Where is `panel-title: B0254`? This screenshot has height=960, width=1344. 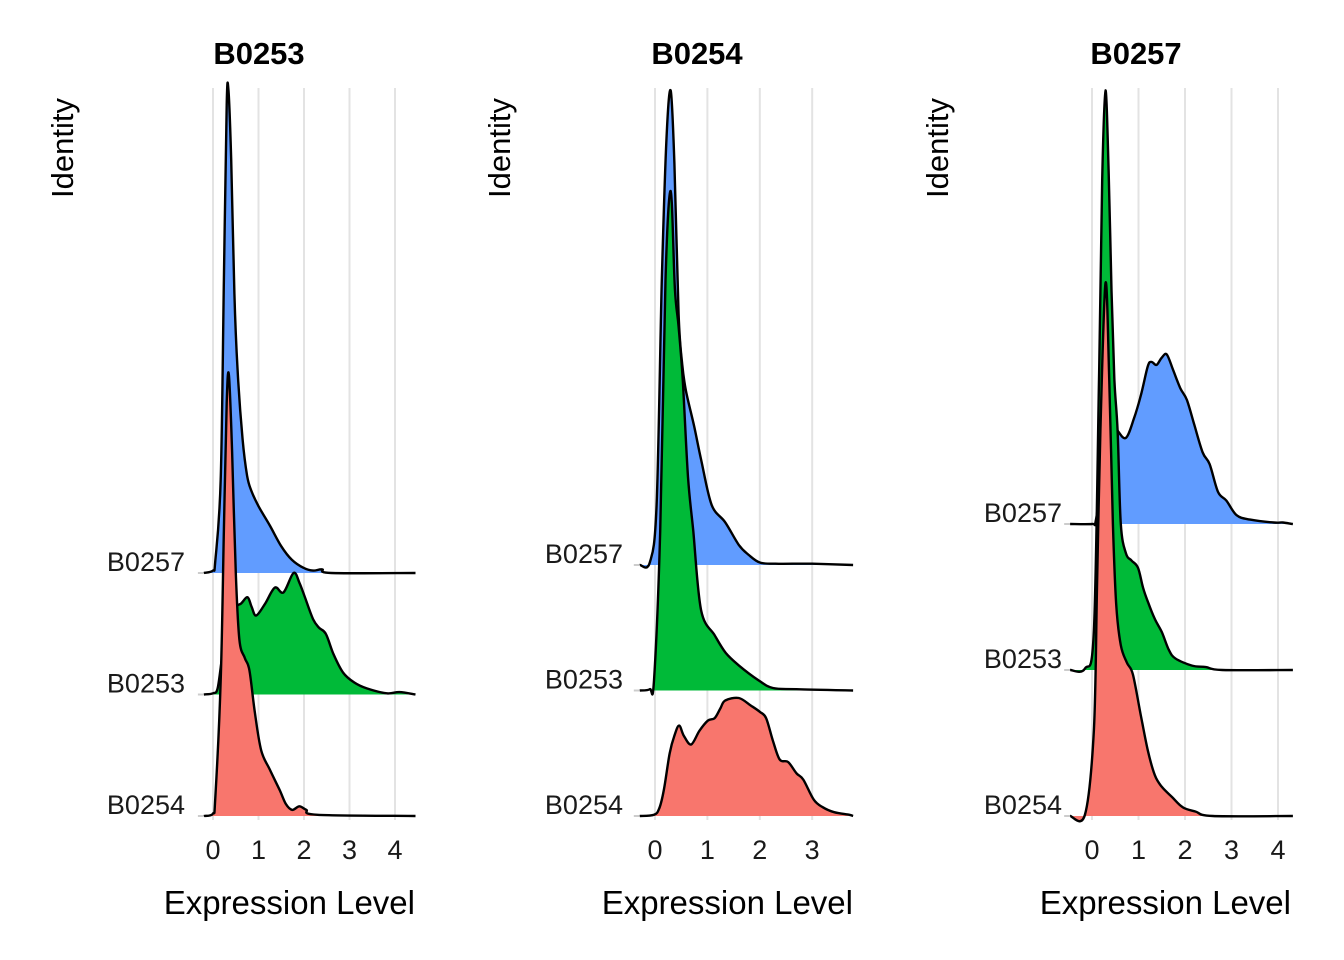
panel-title: B0254 is located at coordinates (697, 53).